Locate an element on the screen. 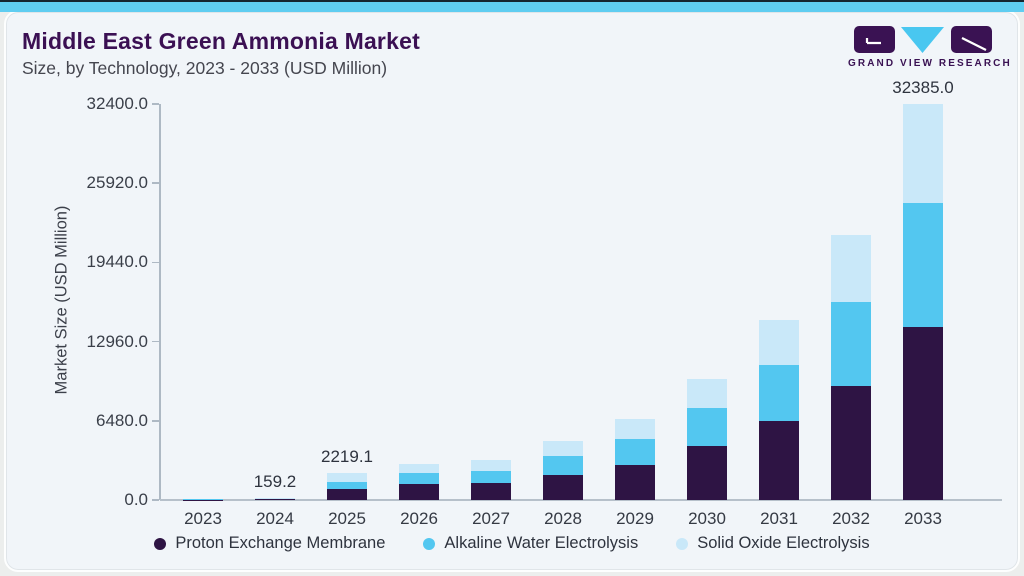  x-axis is located at coordinates (581, 500).